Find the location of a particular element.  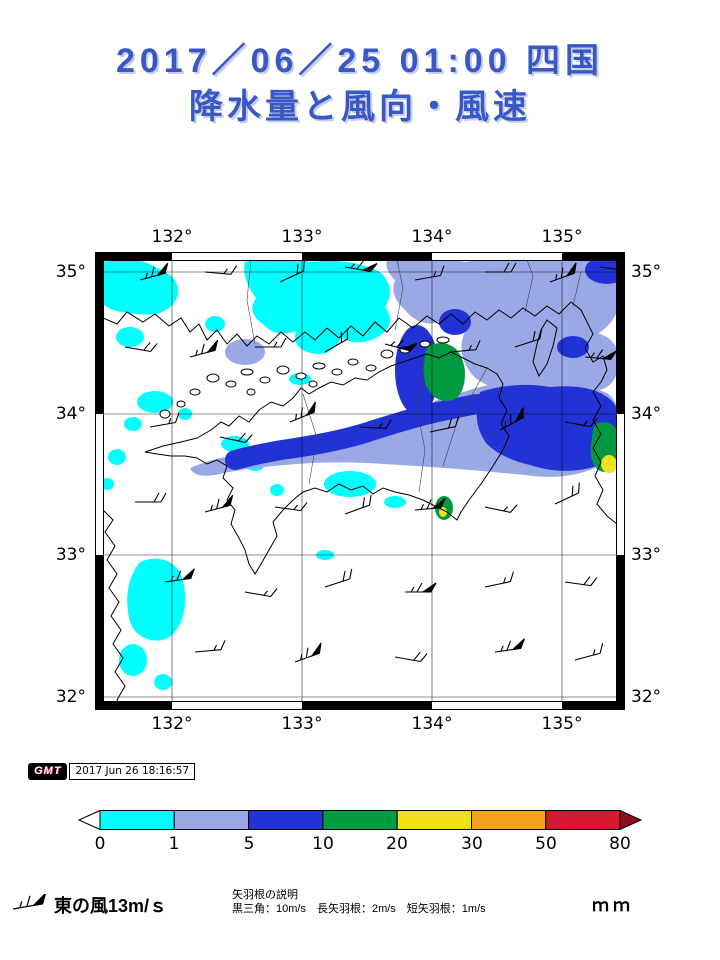

barb-legend-items: 黒三角：10m/s 長矢羽根：2m/s 短矢羽根：1m/s is located at coordinates (359, 909).